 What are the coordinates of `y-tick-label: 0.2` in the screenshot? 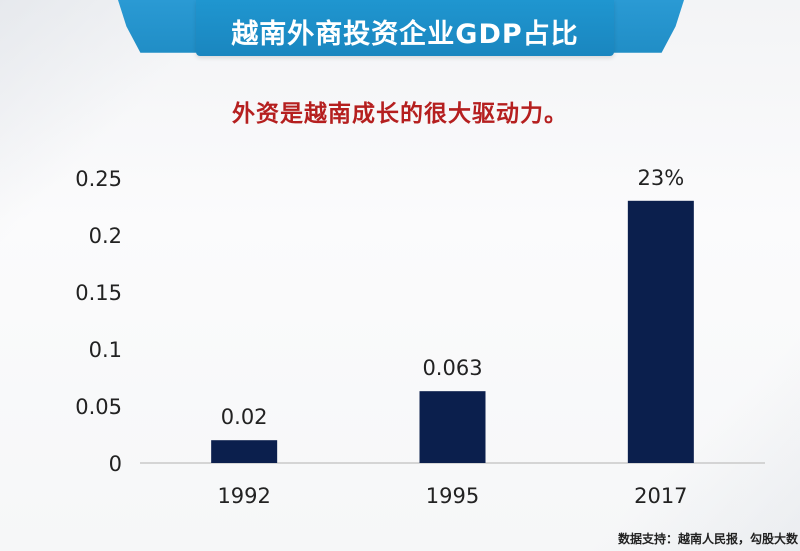 It's located at (105, 236).